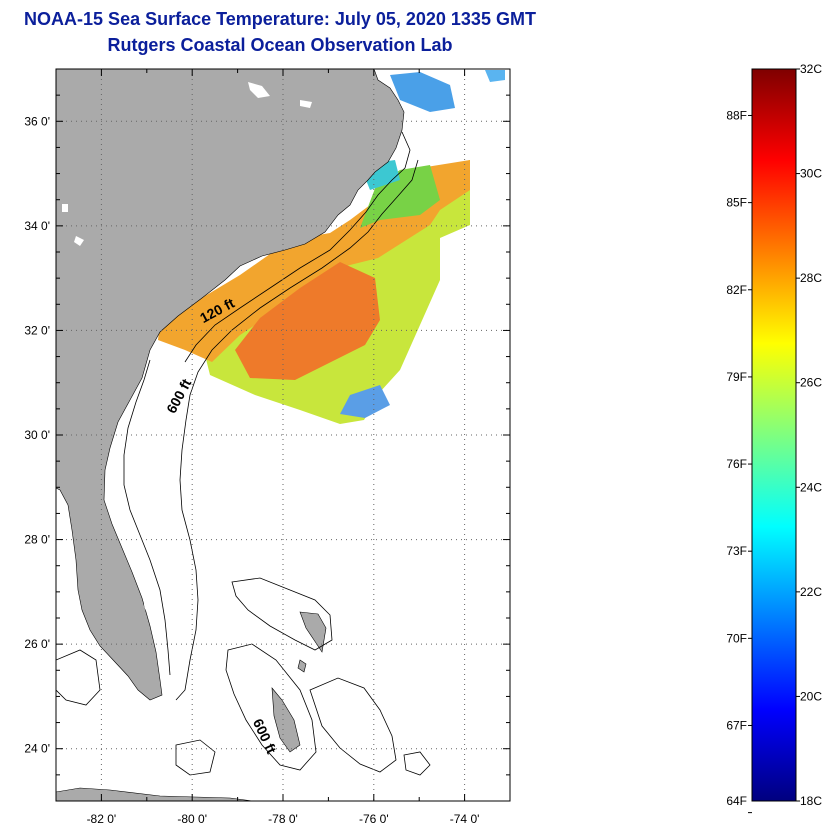 The height and width of the screenshot is (832, 833). I want to click on colorbar-fahrenheit-label: 64F, so click(736, 801).